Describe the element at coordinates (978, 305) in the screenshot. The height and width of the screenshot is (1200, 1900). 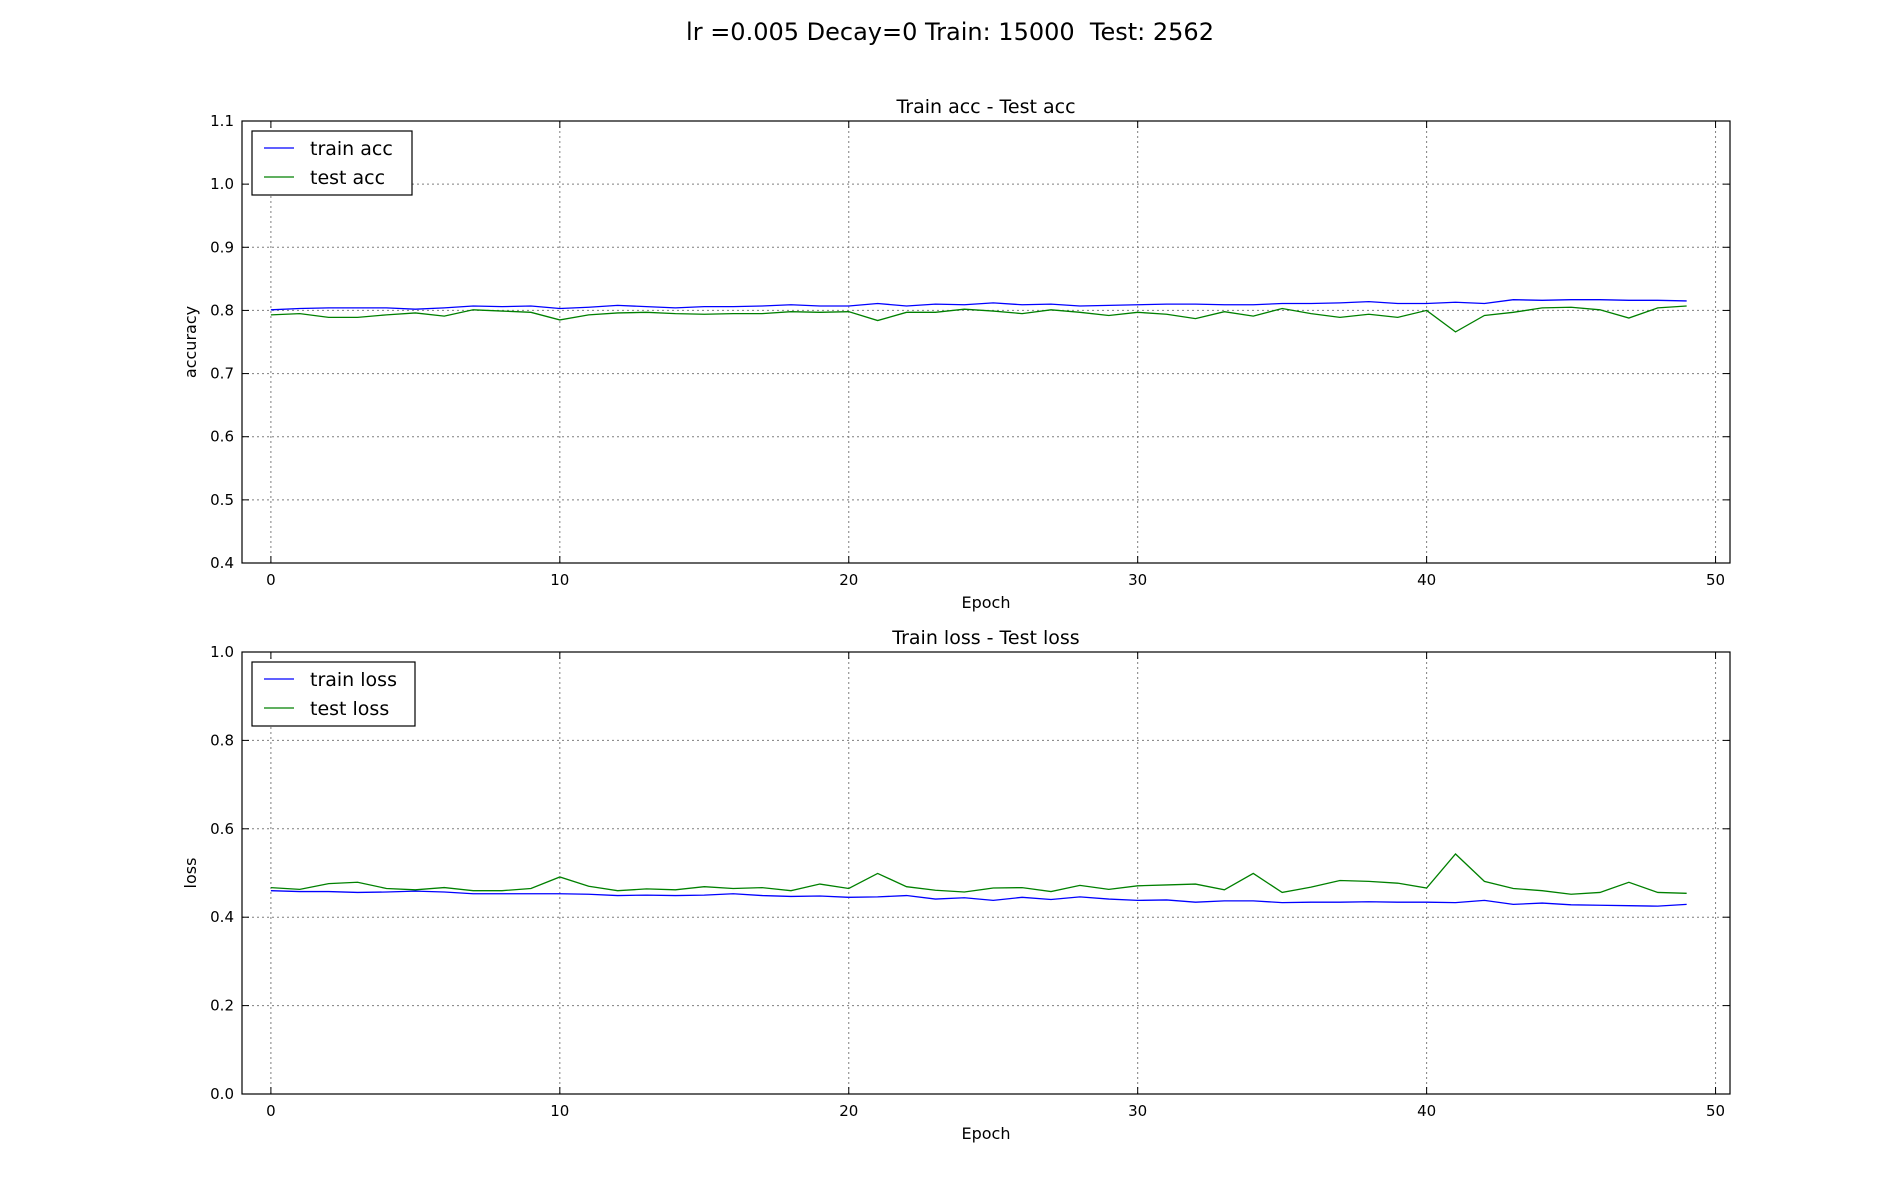
I see `series-line-train-acc` at that location.